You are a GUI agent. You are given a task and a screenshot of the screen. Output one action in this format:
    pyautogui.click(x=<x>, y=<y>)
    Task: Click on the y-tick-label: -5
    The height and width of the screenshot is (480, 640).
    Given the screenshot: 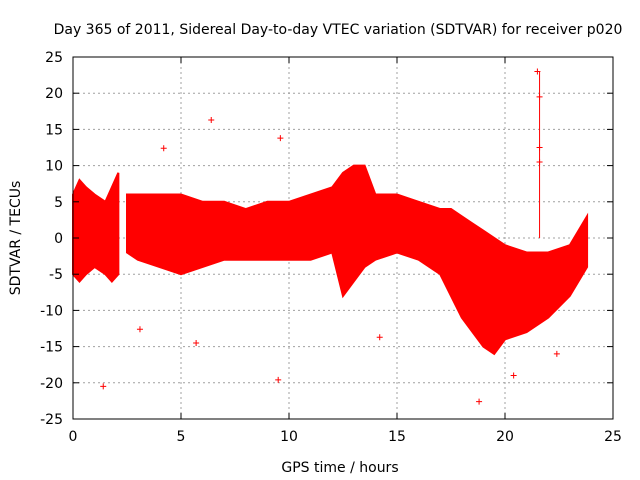 What is the action you would take?
    pyautogui.click(x=56, y=275)
    